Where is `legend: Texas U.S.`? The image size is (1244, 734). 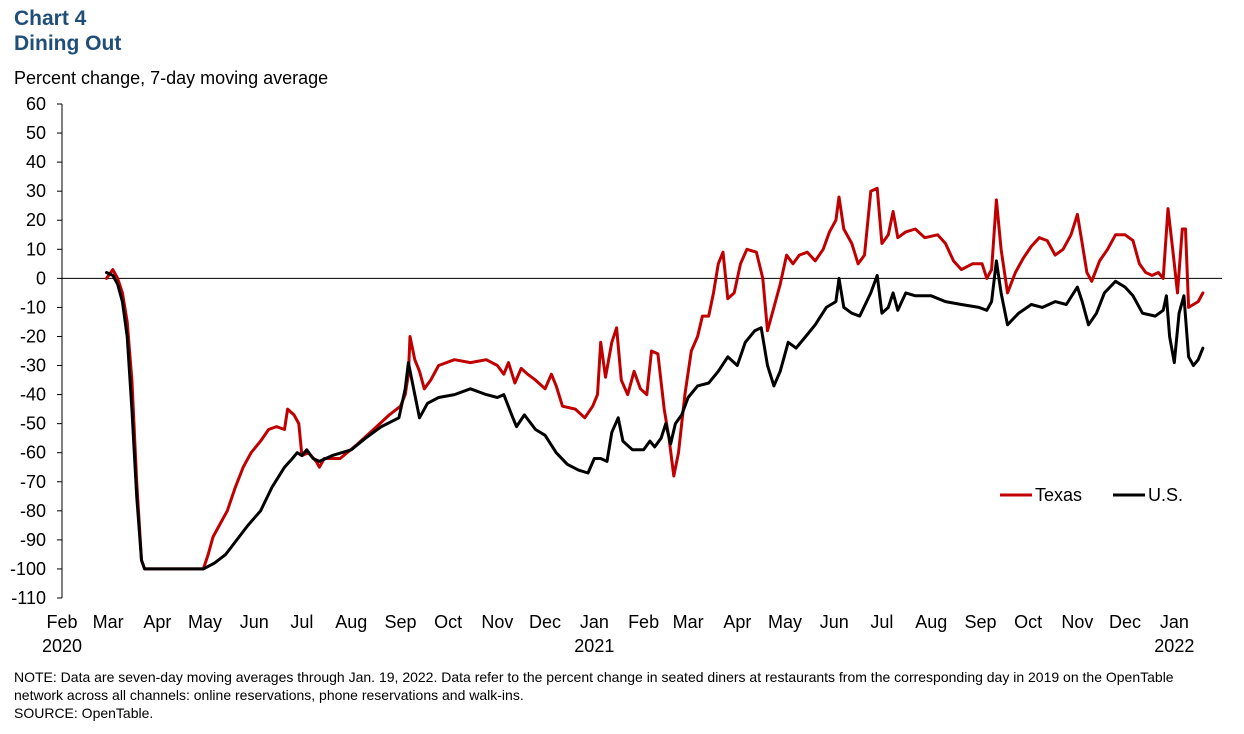 legend: Texas U.S. is located at coordinates (1091, 495).